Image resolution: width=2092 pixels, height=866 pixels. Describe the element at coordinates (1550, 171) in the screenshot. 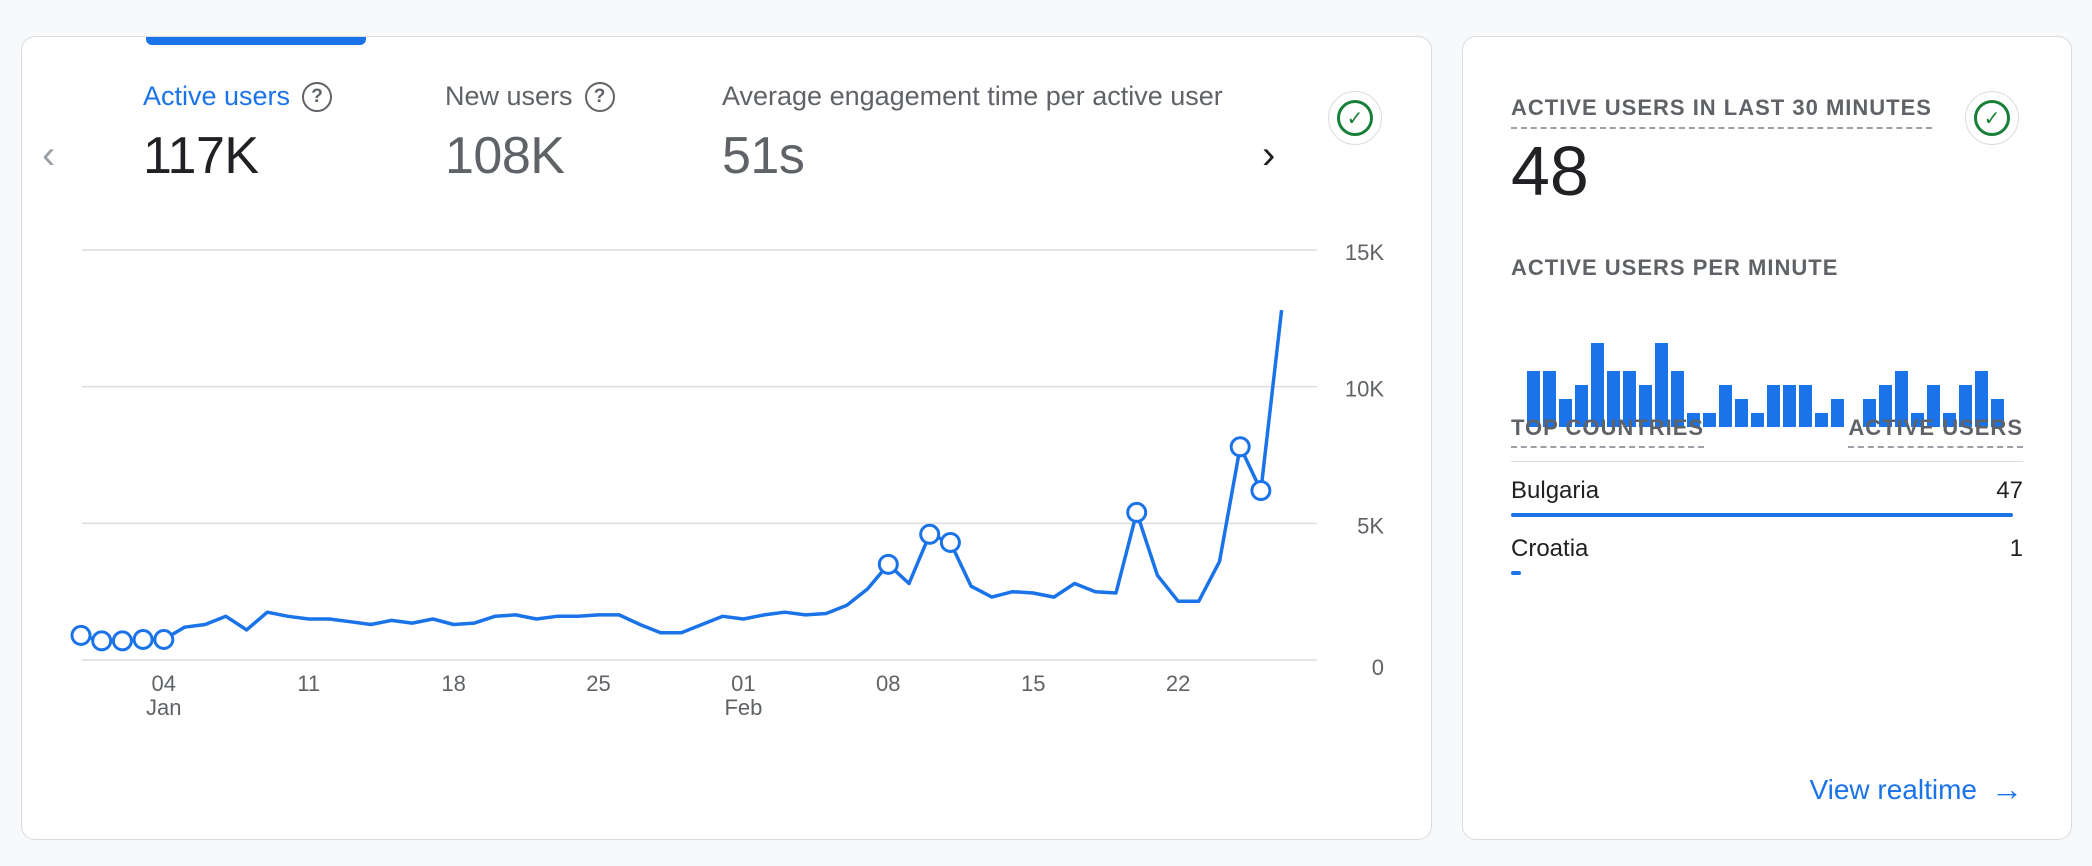

I see `realtime-count: 48` at that location.